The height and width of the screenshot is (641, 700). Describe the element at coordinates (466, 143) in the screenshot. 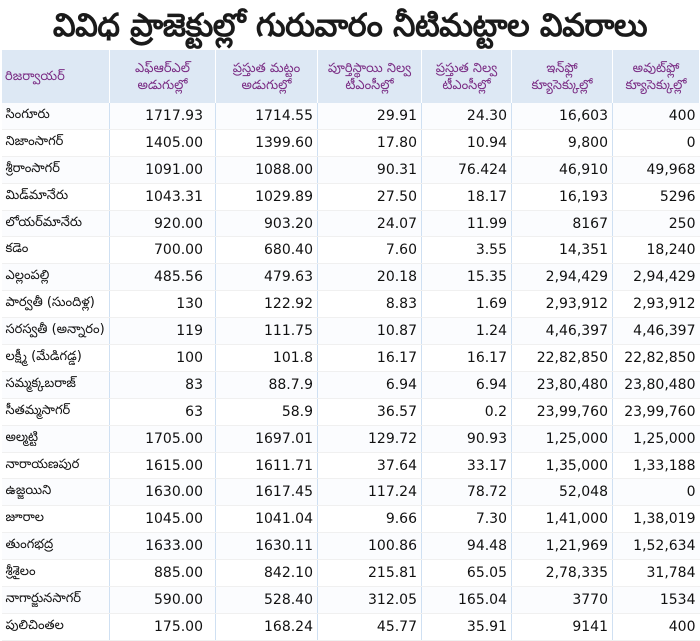

I see `value-cell: 10.94` at that location.